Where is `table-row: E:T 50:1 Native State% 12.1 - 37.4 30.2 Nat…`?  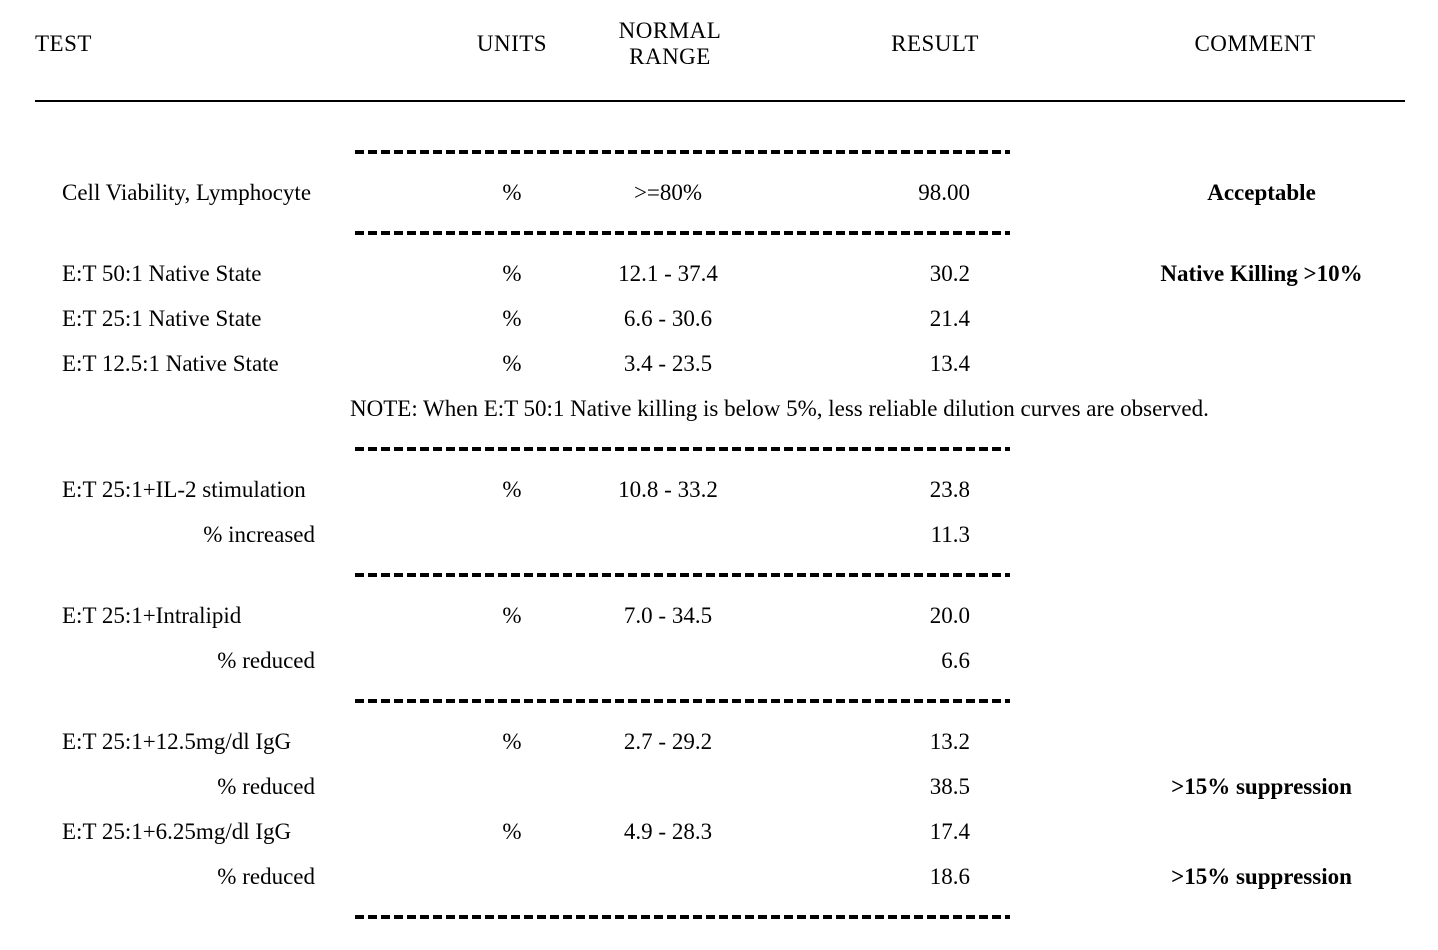 table-row: E:T 50:1 Native State% 12.1 - 37.4 30.2 Nat… is located at coordinates (719, 273).